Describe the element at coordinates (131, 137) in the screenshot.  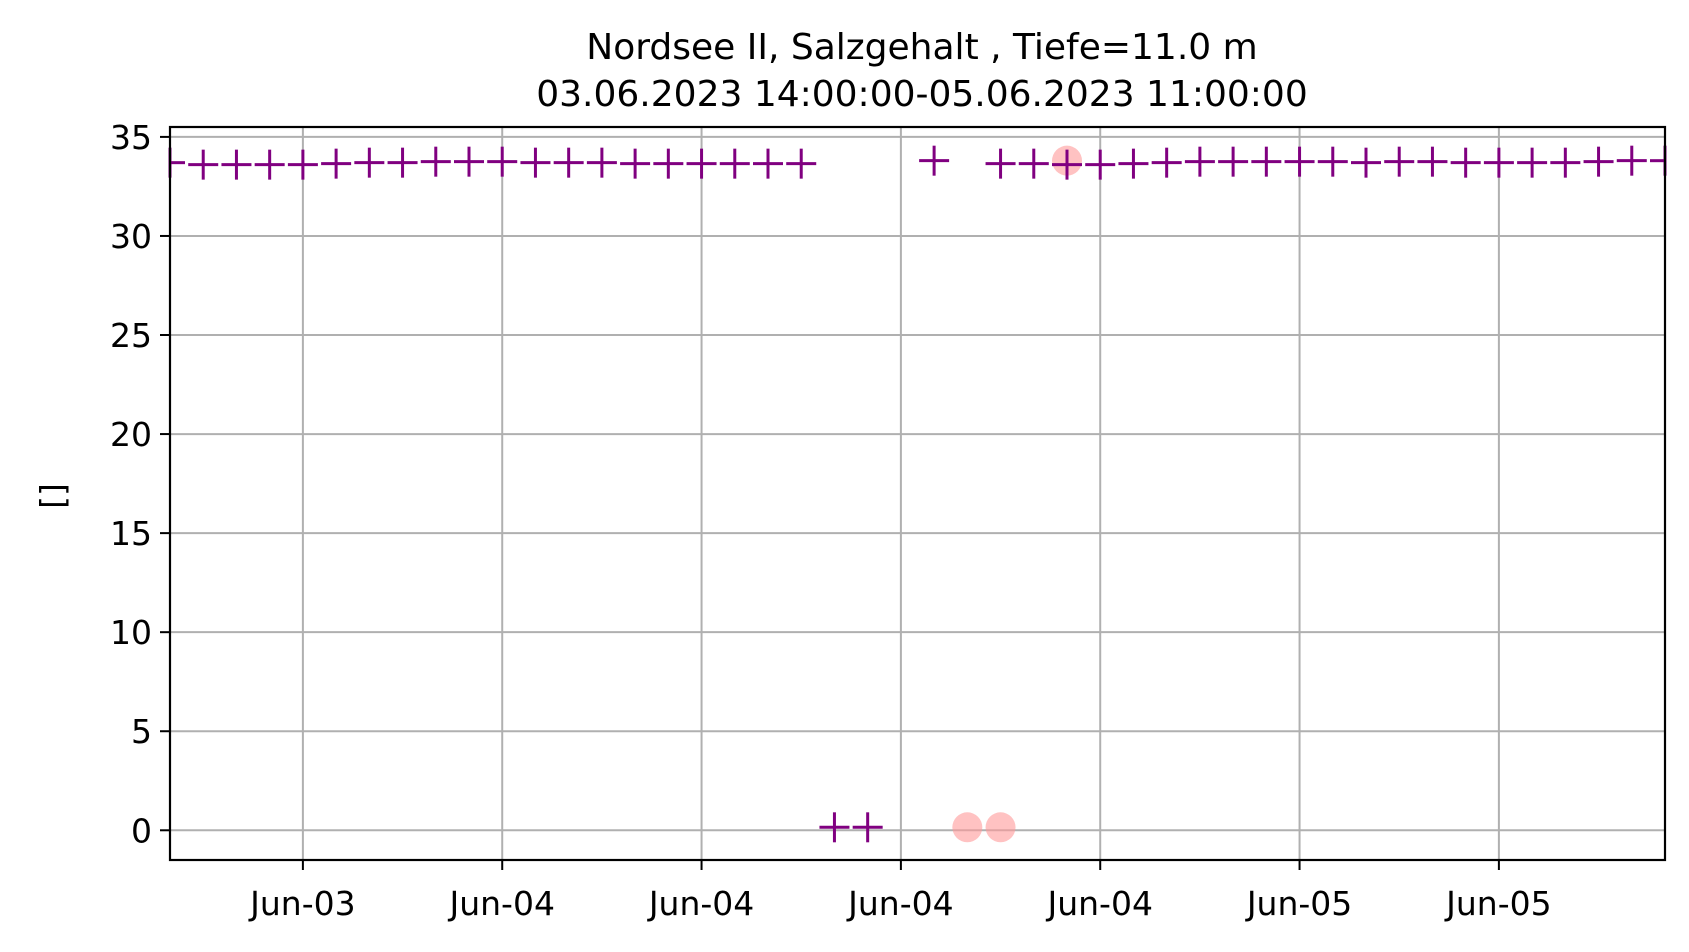
I see `y-tick-label: 35` at that location.